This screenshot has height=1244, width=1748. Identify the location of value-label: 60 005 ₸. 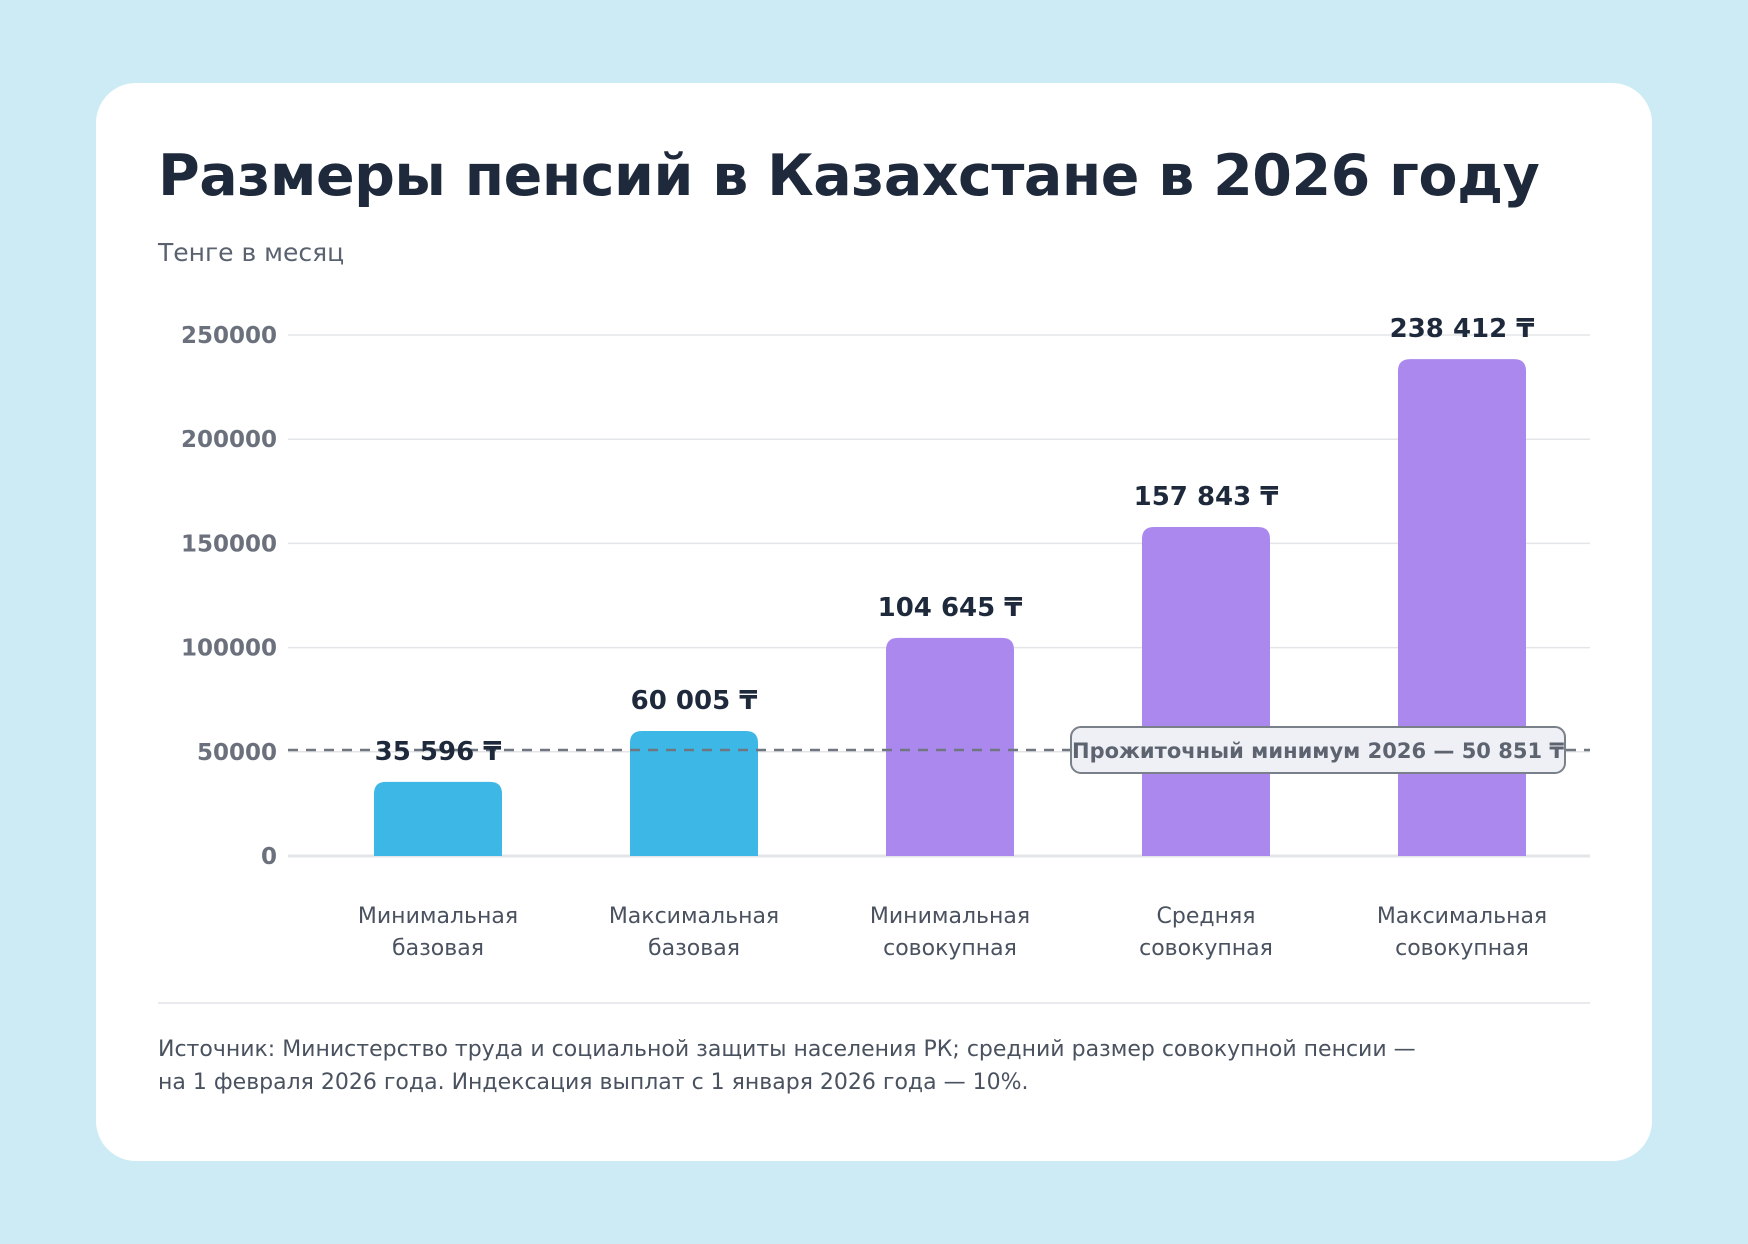
(694, 701).